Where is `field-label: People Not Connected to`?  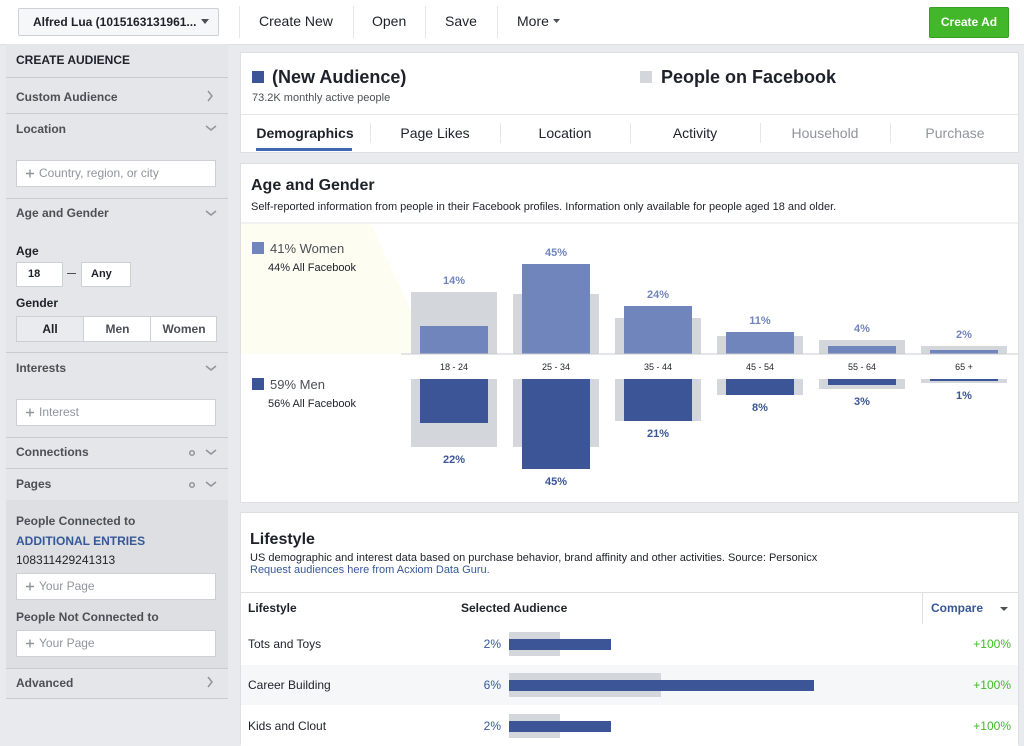 field-label: People Not Connected to is located at coordinates (87, 617).